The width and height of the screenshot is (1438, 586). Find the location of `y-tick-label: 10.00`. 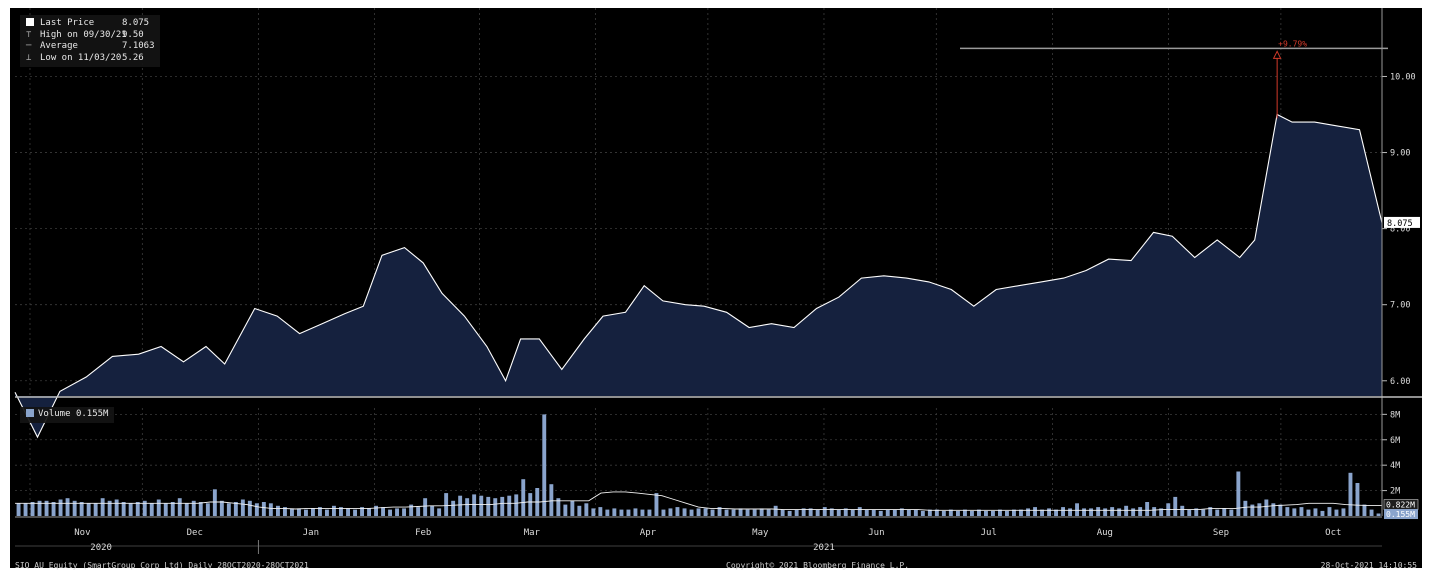

y-tick-label: 10.00 is located at coordinates (1403, 77).